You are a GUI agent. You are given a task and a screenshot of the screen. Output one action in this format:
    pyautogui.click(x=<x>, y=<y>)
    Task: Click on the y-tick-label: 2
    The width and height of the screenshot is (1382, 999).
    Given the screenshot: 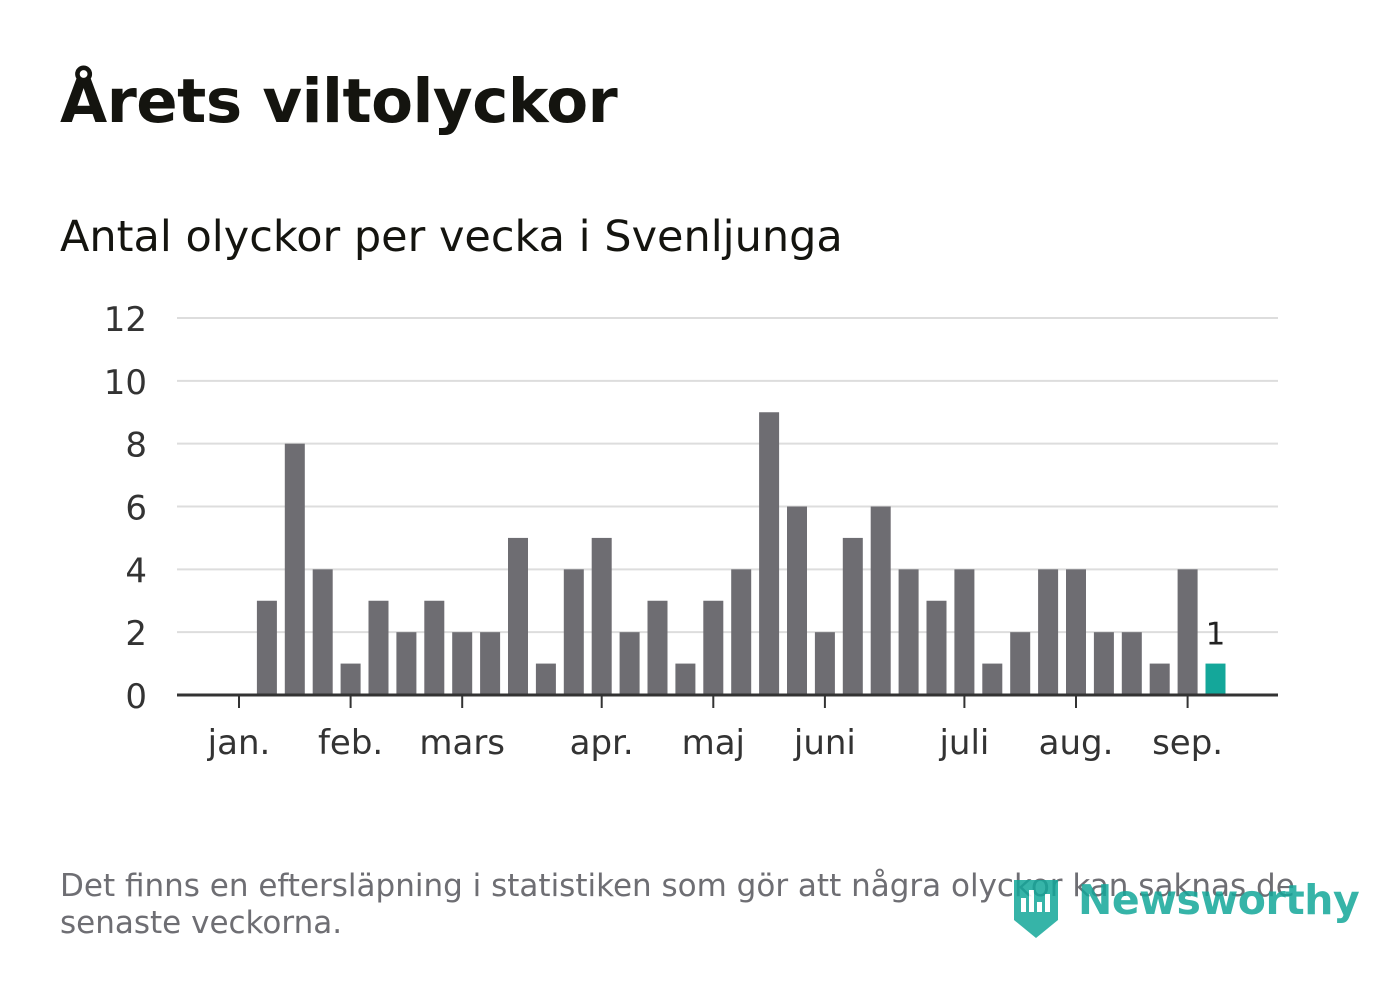 What is the action you would take?
    pyautogui.click(x=136, y=634)
    